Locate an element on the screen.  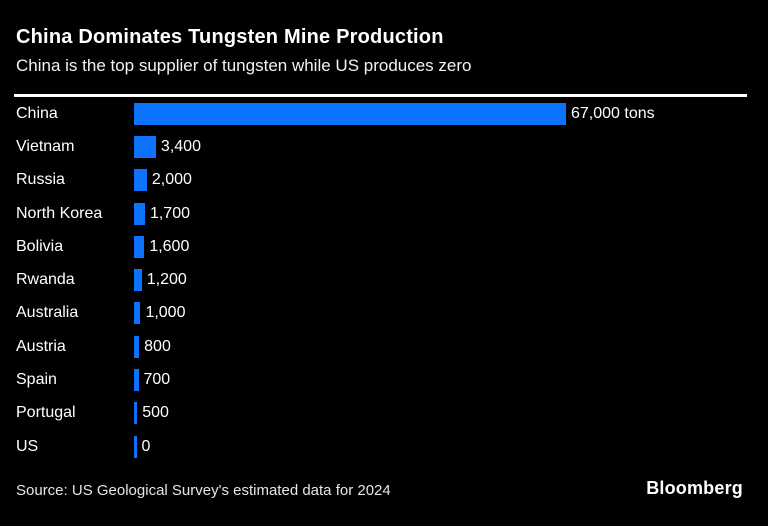
chart-row: Rwanda 1,200 is located at coordinates (384, 279).